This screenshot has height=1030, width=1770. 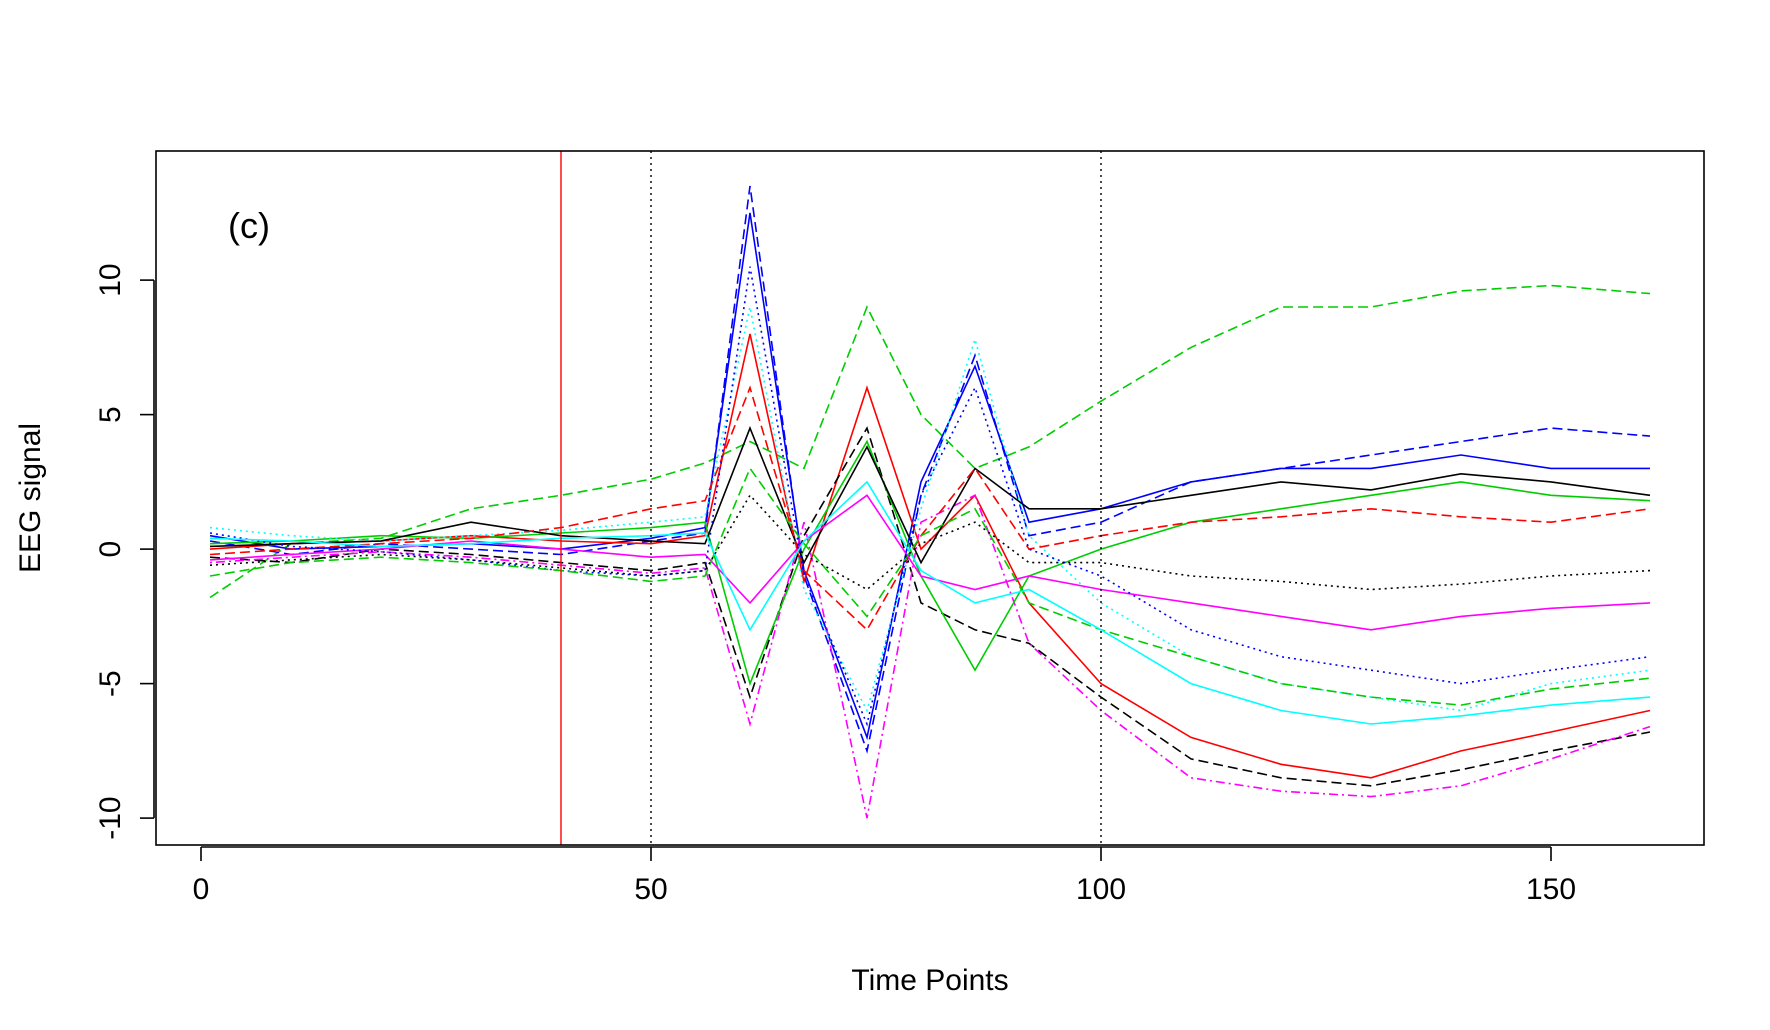 What do you see at coordinates (650, 889) in the screenshot?
I see `x-tick-label-50: 50` at bounding box center [650, 889].